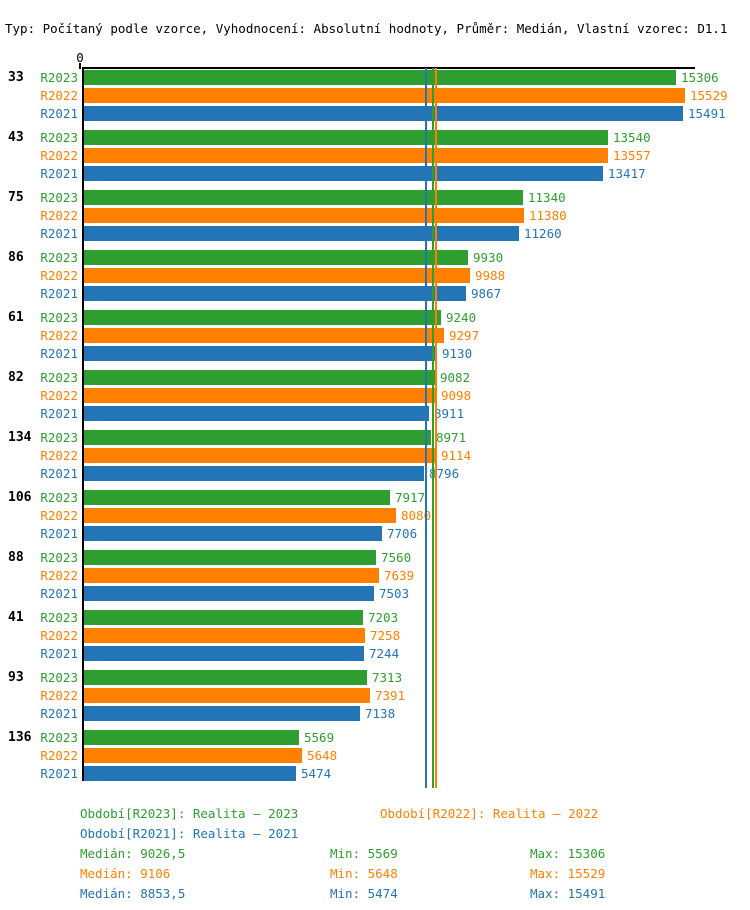  Describe the element at coordinates (384, 653) in the screenshot. I see `bar-value-label: 7244` at that location.